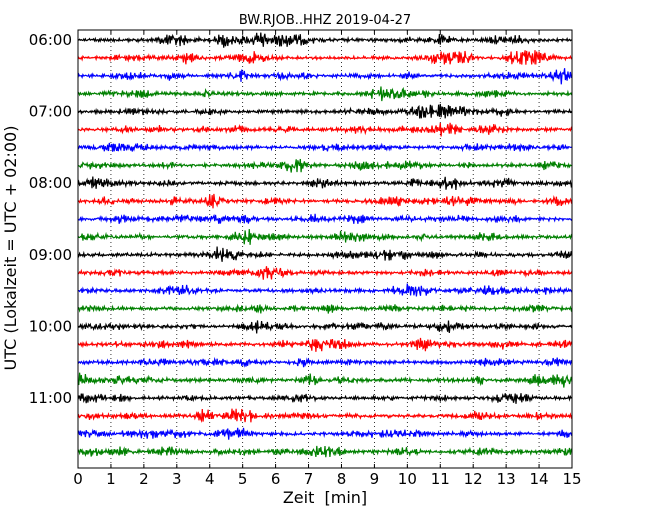 The image size is (650, 520). What do you see at coordinates (309, 479) in the screenshot?
I see `x-tick-label: 7` at bounding box center [309, 479].